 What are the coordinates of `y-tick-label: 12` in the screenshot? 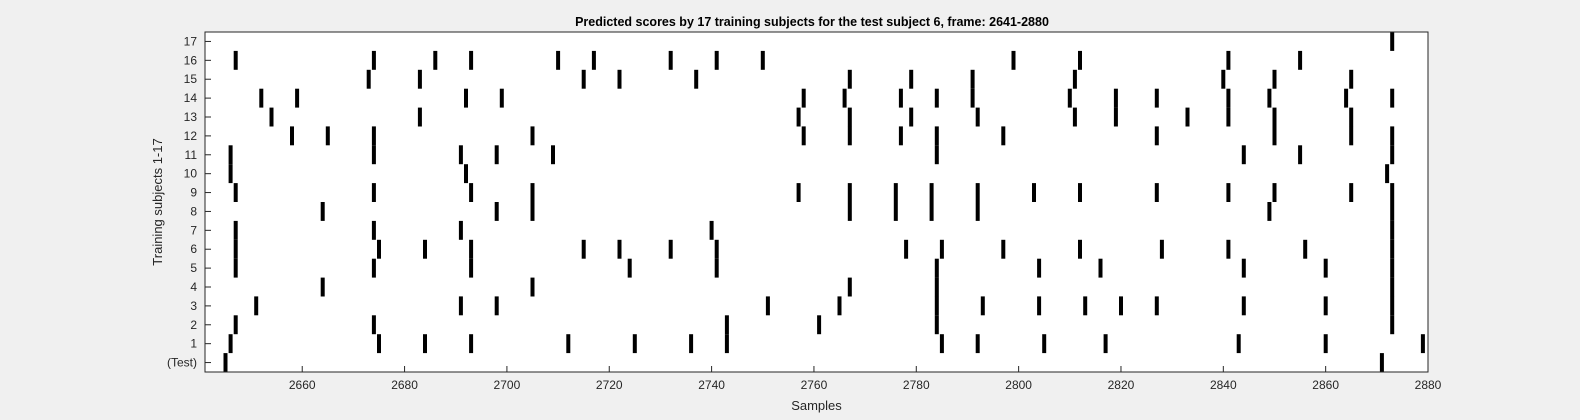 It's located at (191, 136).